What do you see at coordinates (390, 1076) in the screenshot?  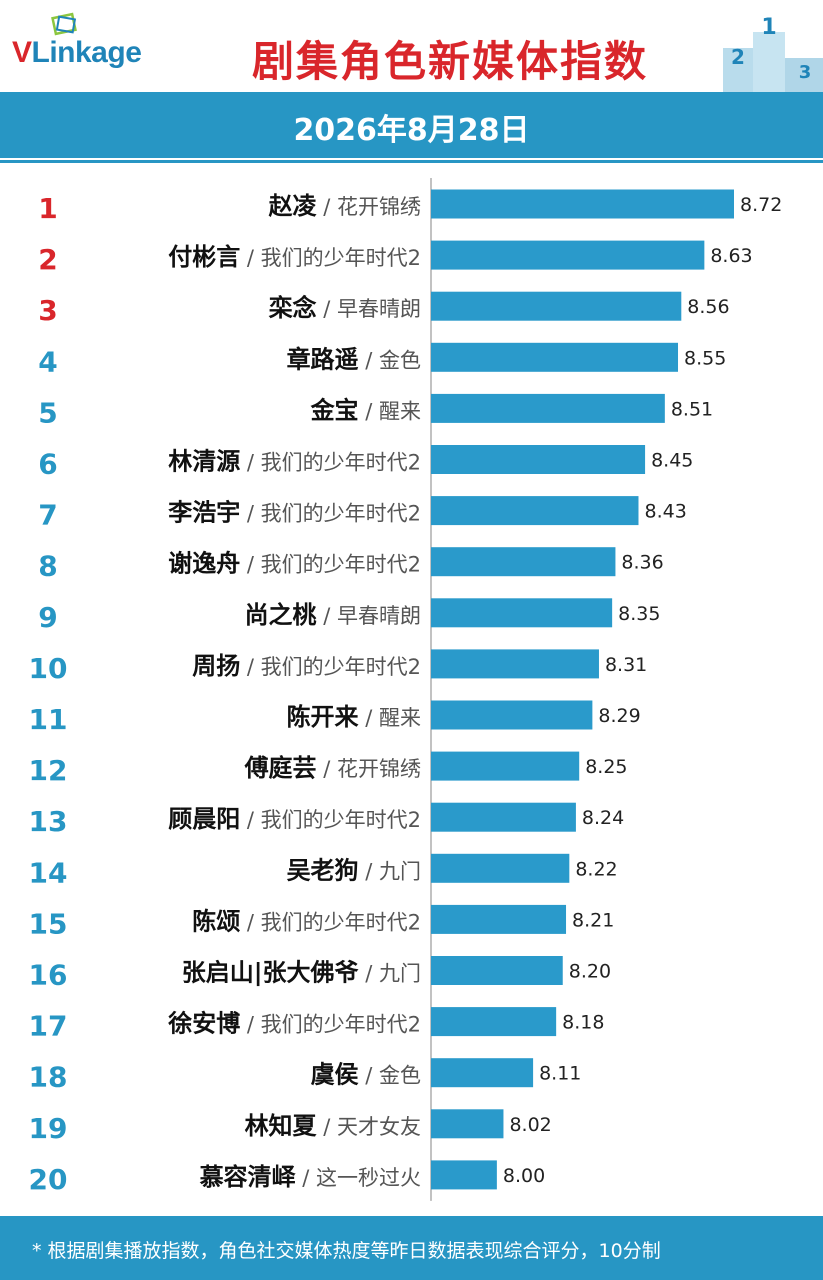 I see `drama-title: / 金色` at bounding box center [390, 1076].